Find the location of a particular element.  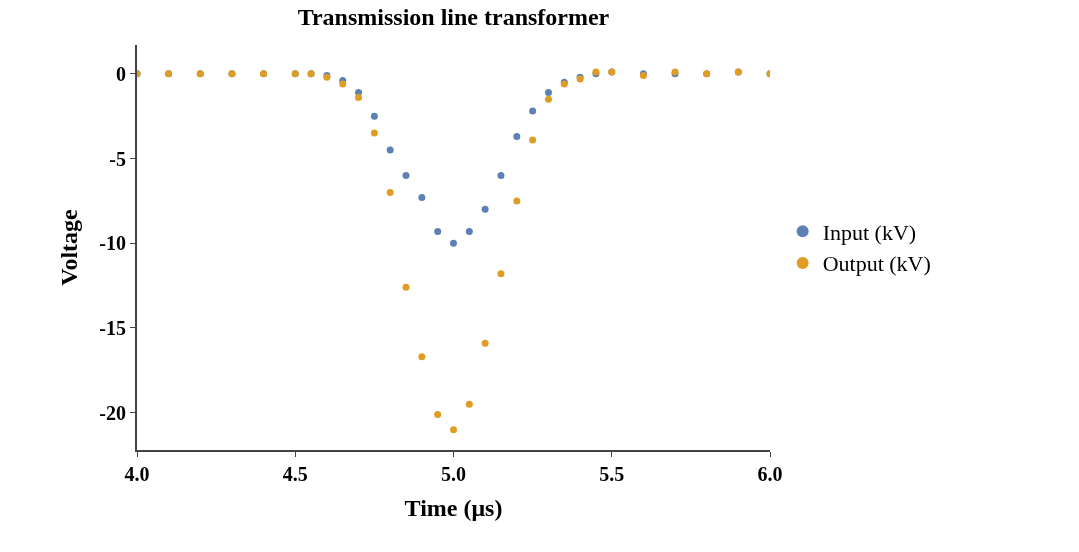

x-tick-label: 4.0 is located at coordinates (137, 474).